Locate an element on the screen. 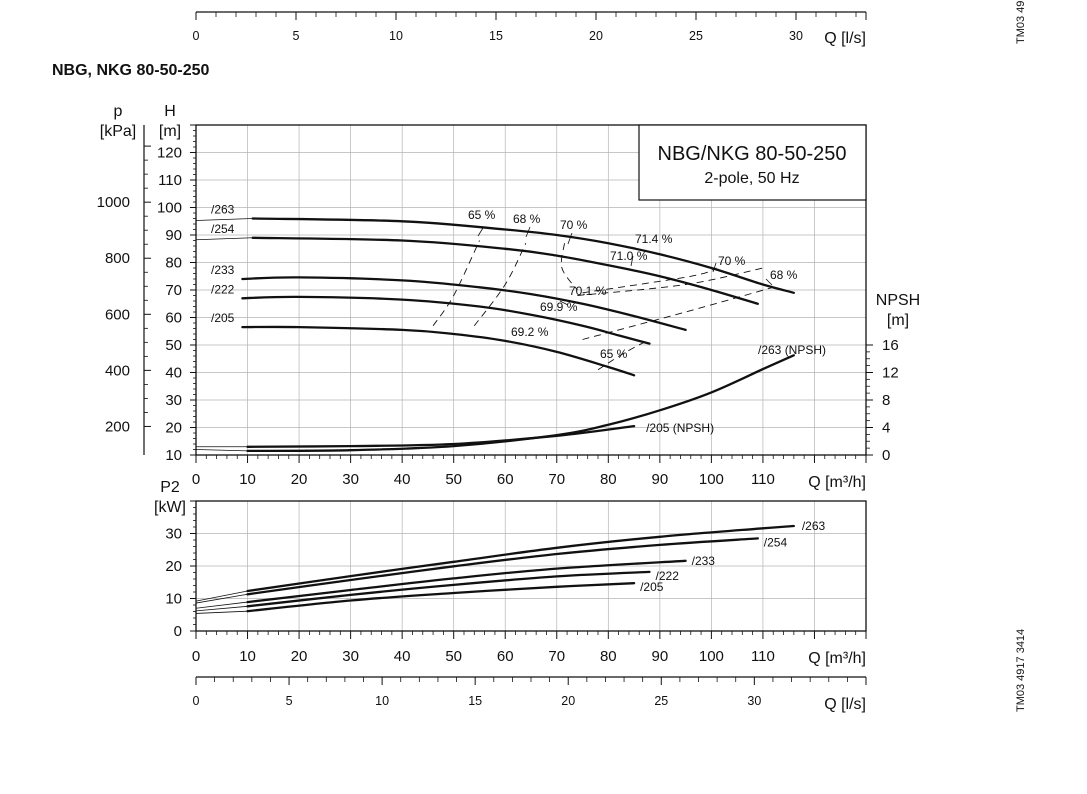 The width and height of the screenshot is (1087, 794). head-x-tick-label: 50 is located at coordinates (453, 479).